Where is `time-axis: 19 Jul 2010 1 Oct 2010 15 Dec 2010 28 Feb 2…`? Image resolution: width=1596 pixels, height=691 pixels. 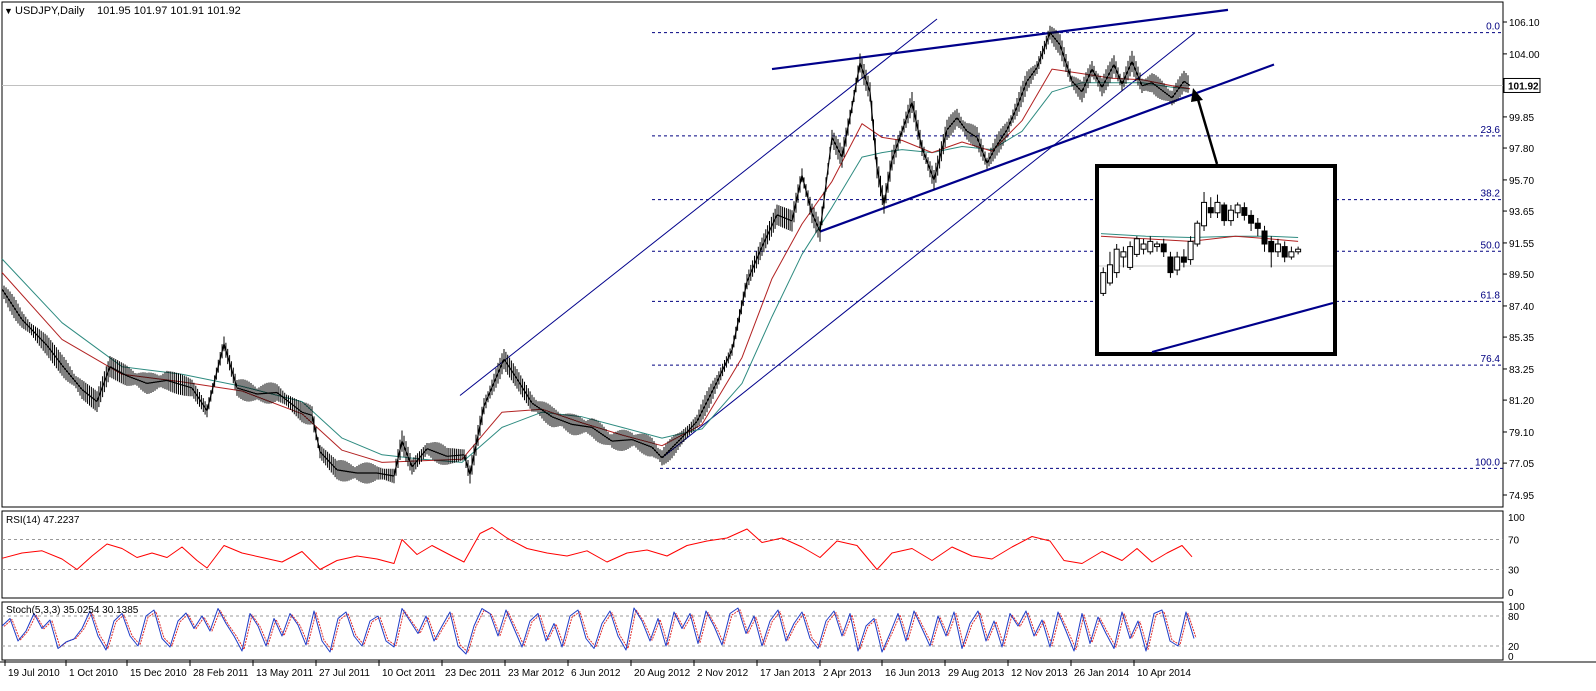
time-axis: 19 Jul 2010 1 Oct 2010 15 Dec 2010 28 Feb 2… is located at coordinates (597, 669).